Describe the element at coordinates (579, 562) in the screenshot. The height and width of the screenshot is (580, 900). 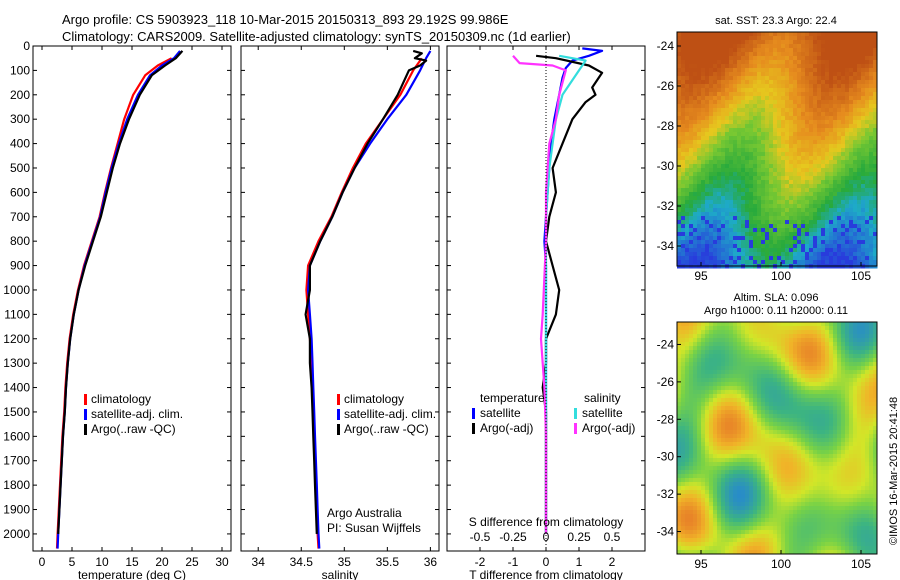
I see `x-tick-label: 1` at that location.